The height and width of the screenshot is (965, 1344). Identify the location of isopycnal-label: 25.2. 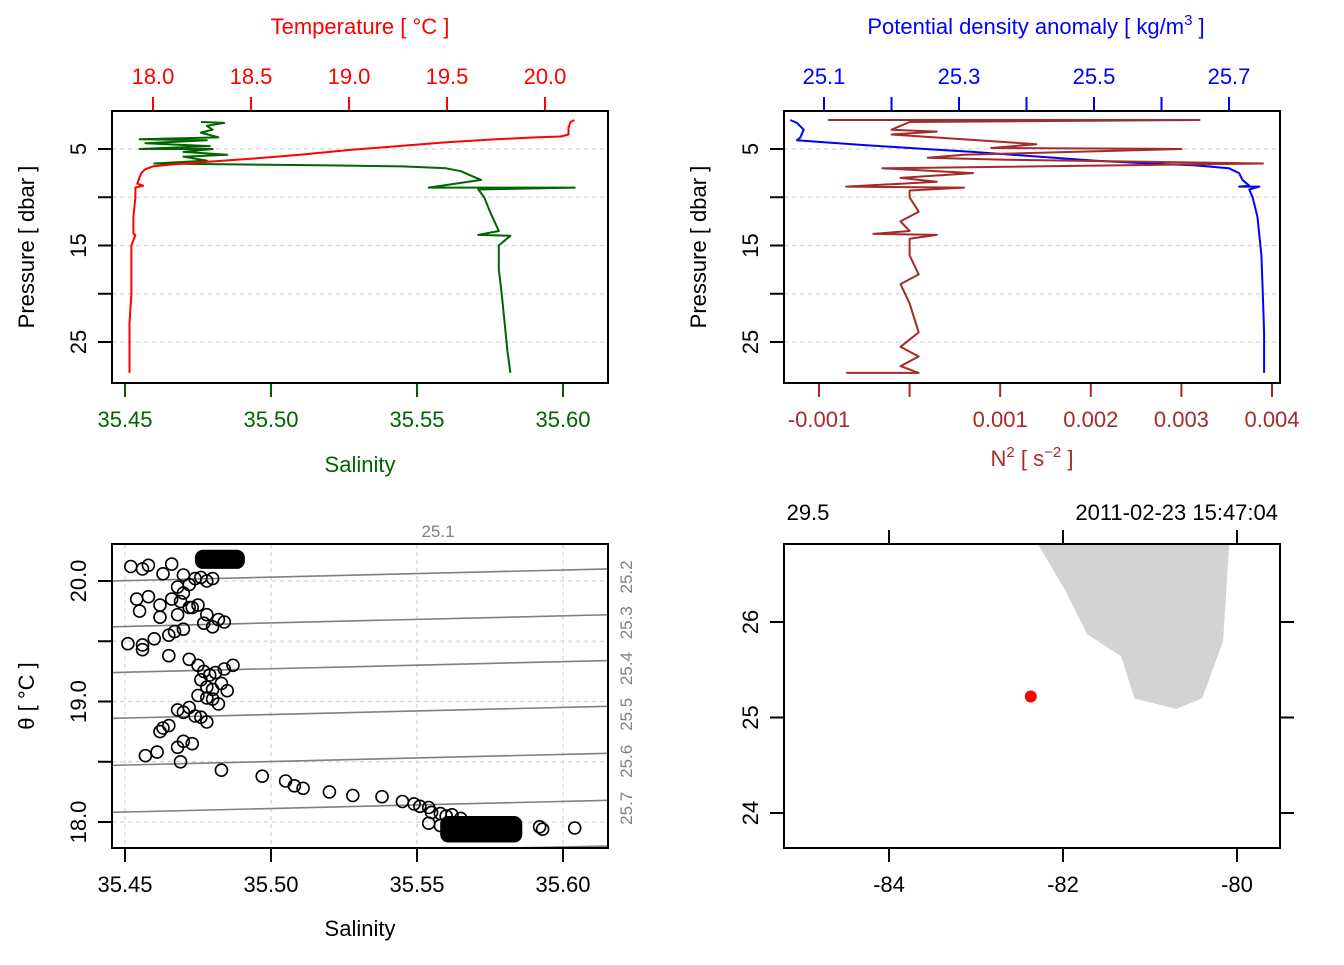
(626, 576).